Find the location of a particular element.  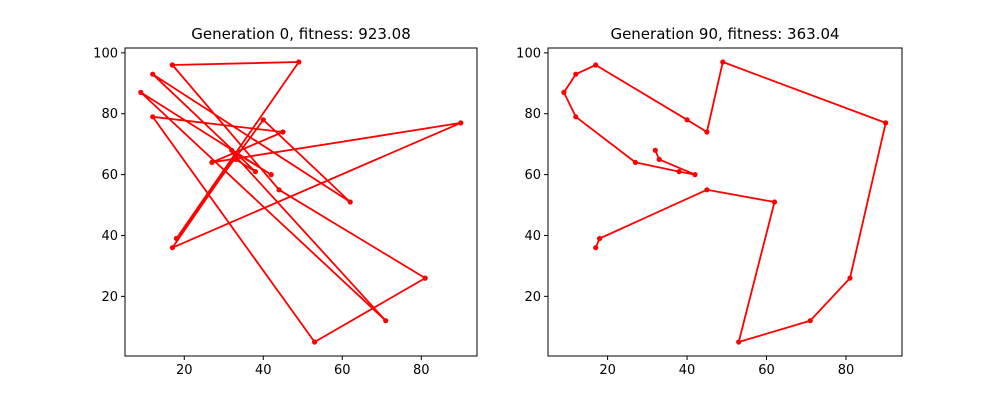

chart-title: Generation 0, fitness: 923.08 is located at coordinates (301, 34).